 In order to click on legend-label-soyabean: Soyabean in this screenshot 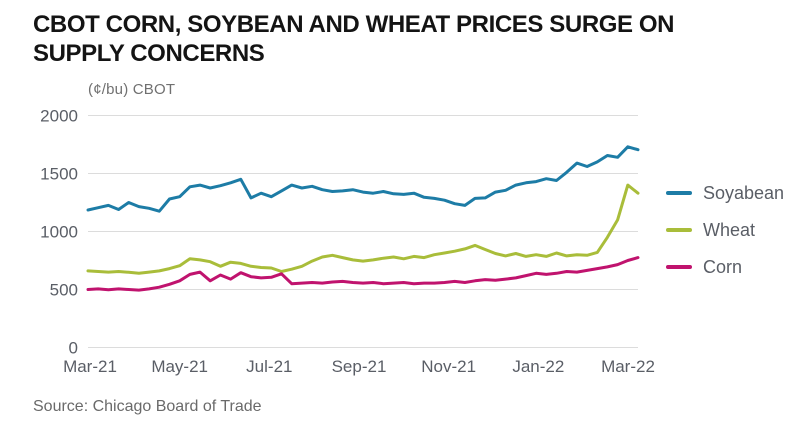, I will do `click(744, 192)`.